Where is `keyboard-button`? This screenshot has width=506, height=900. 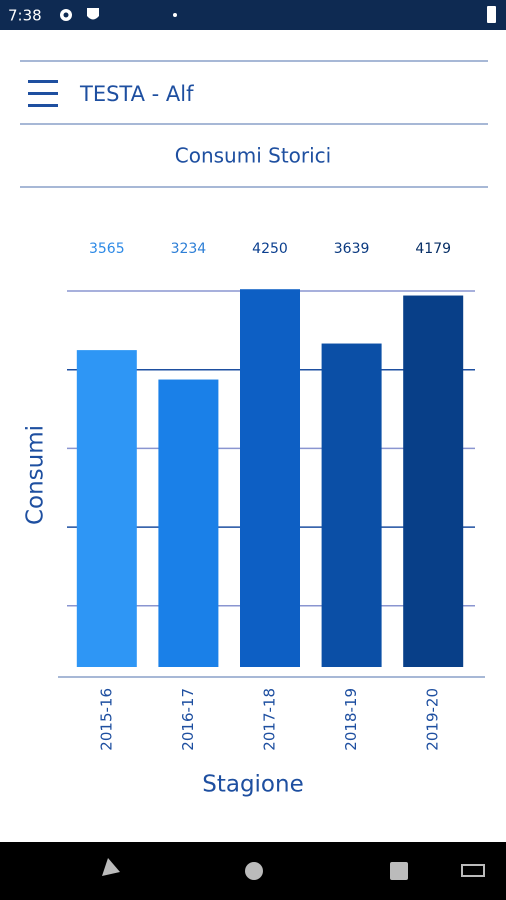 keyboard-button is located at coordinates (473, 870).